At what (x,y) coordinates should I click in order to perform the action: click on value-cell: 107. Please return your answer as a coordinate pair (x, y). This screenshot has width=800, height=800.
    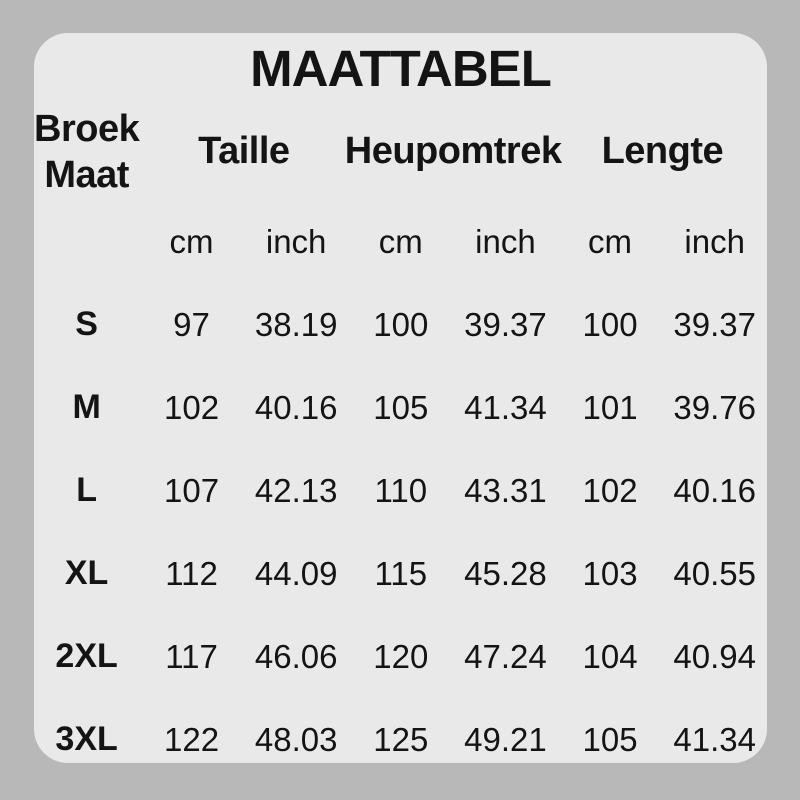
    Looking at the image, I should click on (192, 490).